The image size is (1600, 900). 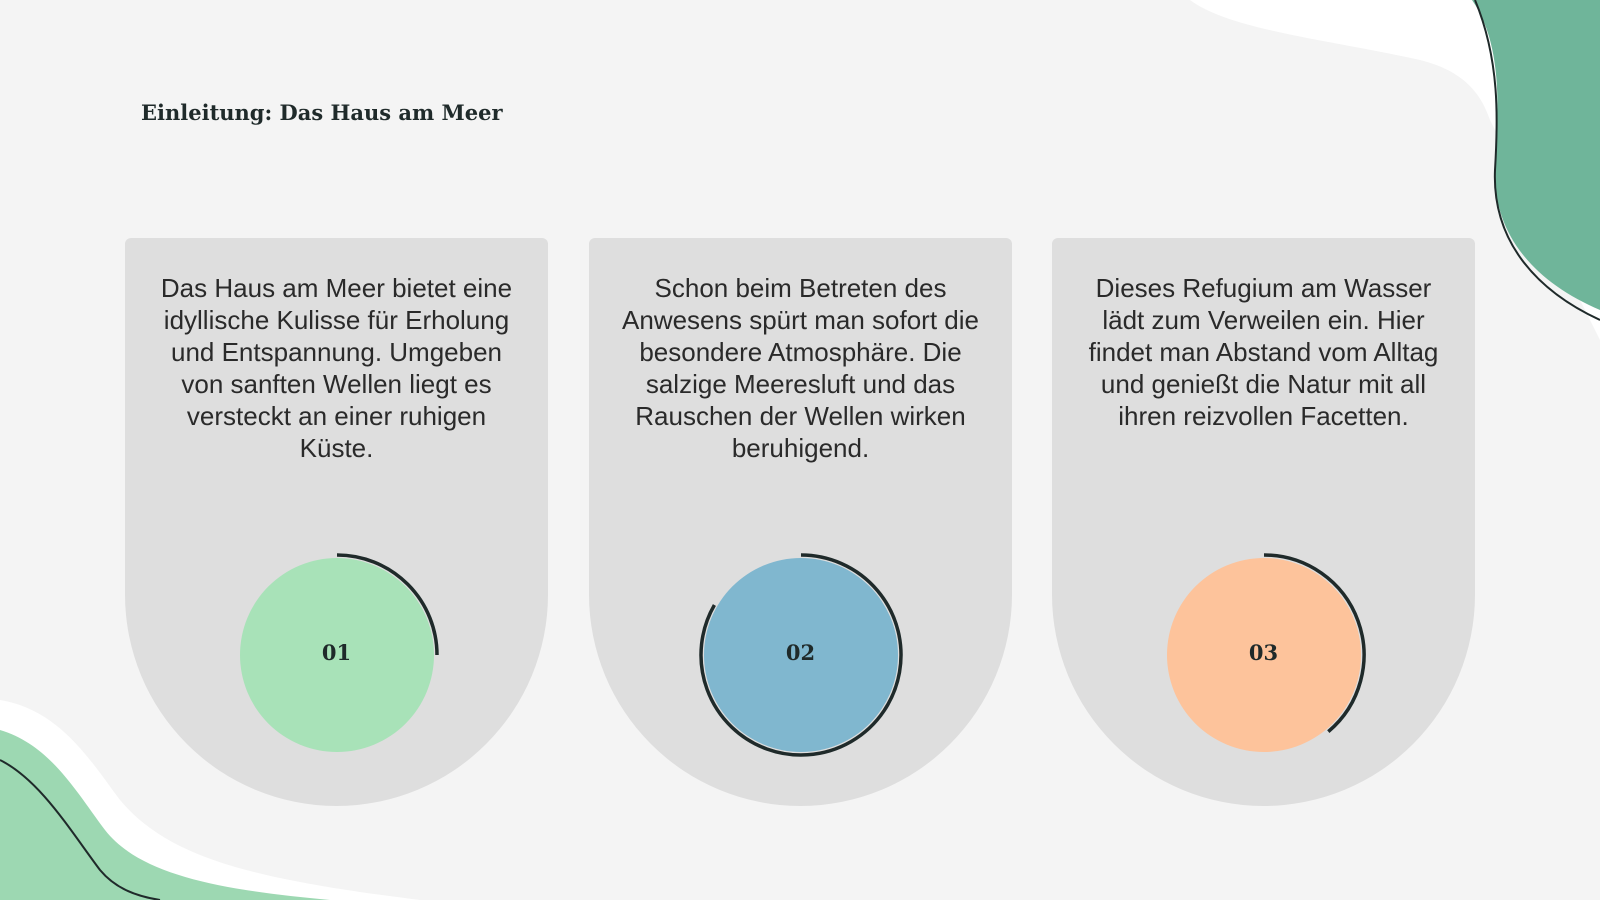 I want to click on badge: 01, so click(x=337, y=655).